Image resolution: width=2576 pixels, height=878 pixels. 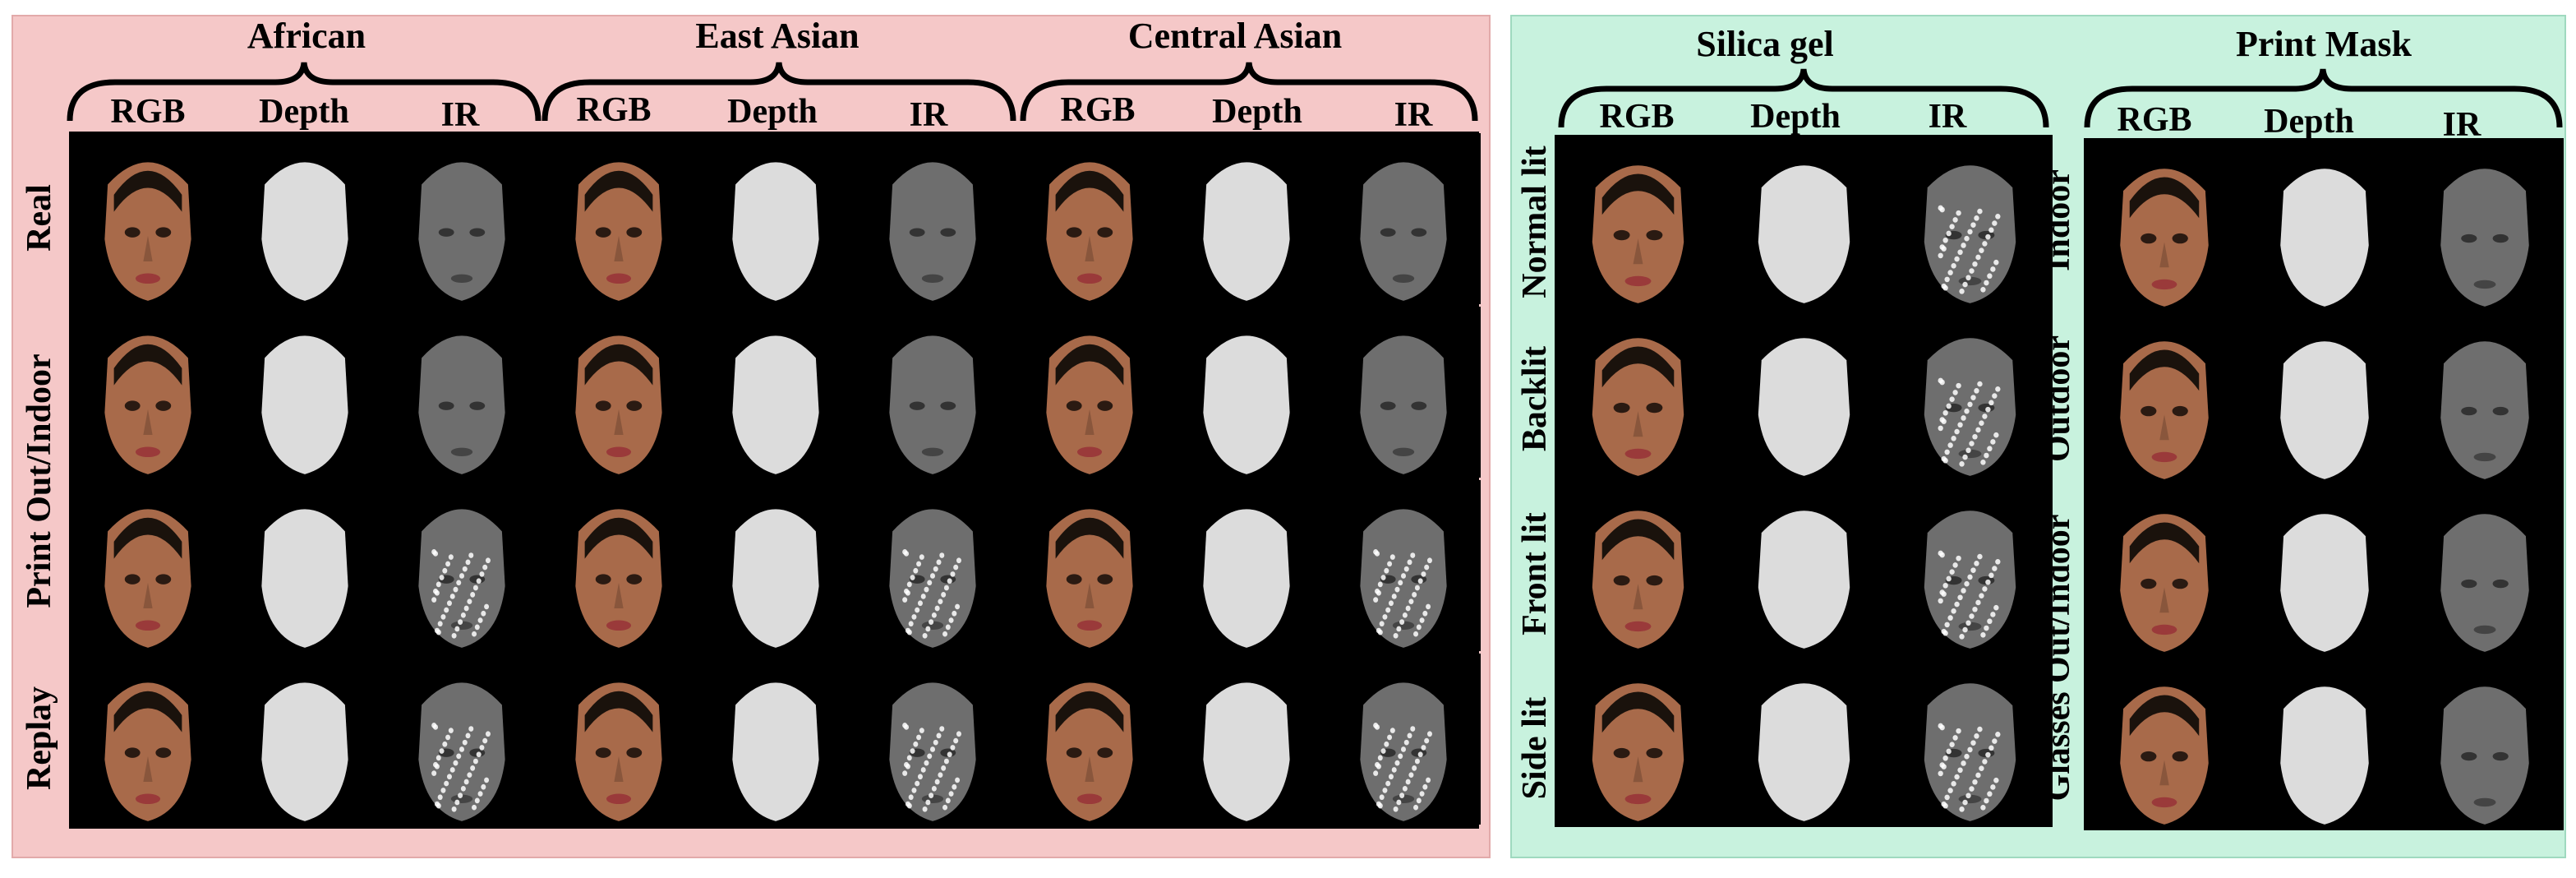 What do you see at coordinates (1235, 36) in the screenshot?
I see `group-title-central-asian: Central Asian` at bounding box center [1235, 36].